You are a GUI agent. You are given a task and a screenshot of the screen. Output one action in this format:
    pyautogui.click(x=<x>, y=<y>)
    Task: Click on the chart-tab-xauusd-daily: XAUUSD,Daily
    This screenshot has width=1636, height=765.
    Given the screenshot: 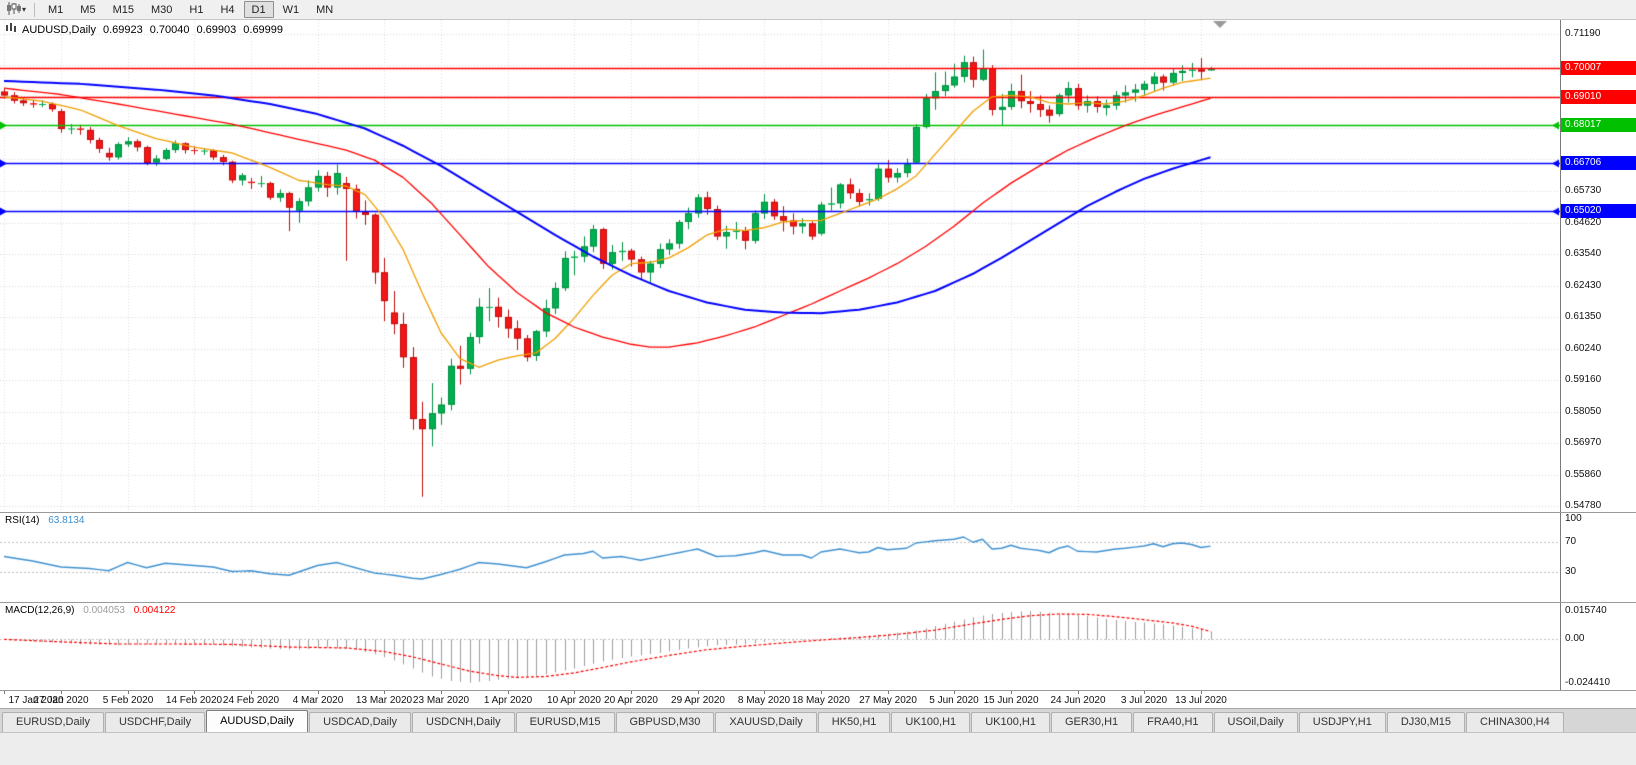 What is the action you would take?
    pyautogui.click(x=766, y=722)
    